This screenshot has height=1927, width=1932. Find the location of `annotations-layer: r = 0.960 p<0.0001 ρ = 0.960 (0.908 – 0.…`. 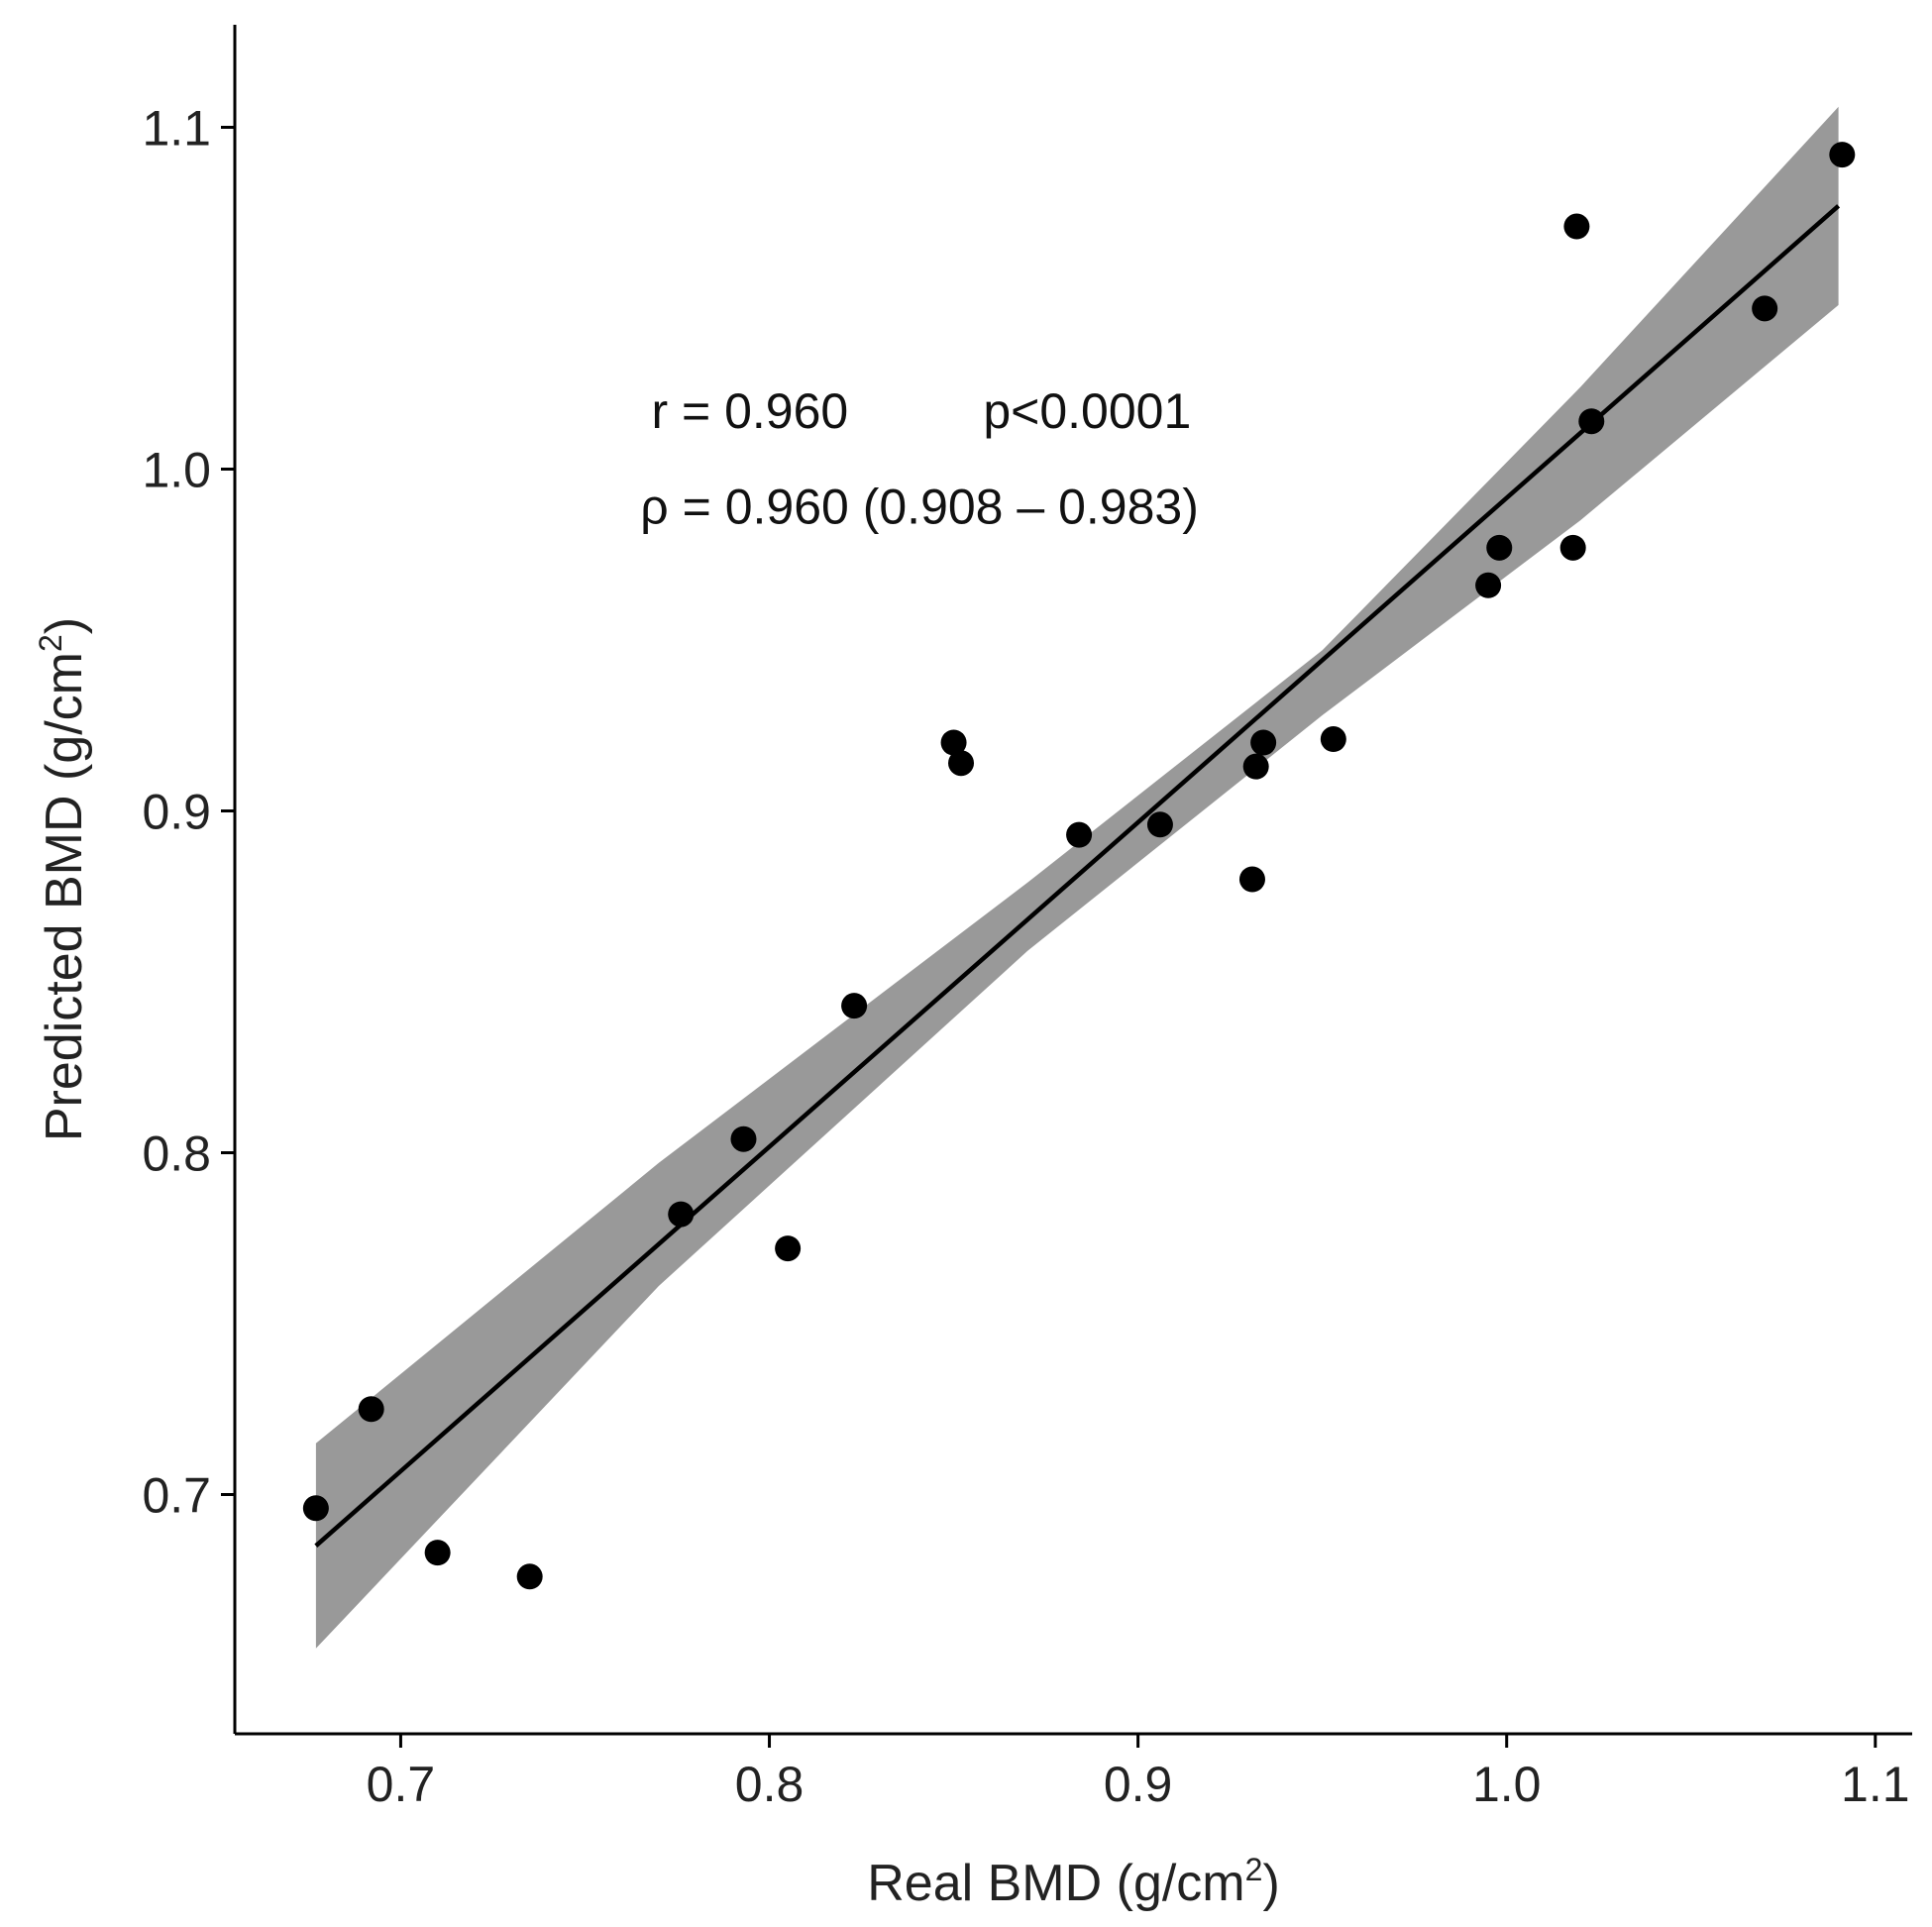

annotations-layer: r = 0.960 p<0.0001 ρ = 0.960 (0.908 – 0.… is located at coordinates (919, 459).